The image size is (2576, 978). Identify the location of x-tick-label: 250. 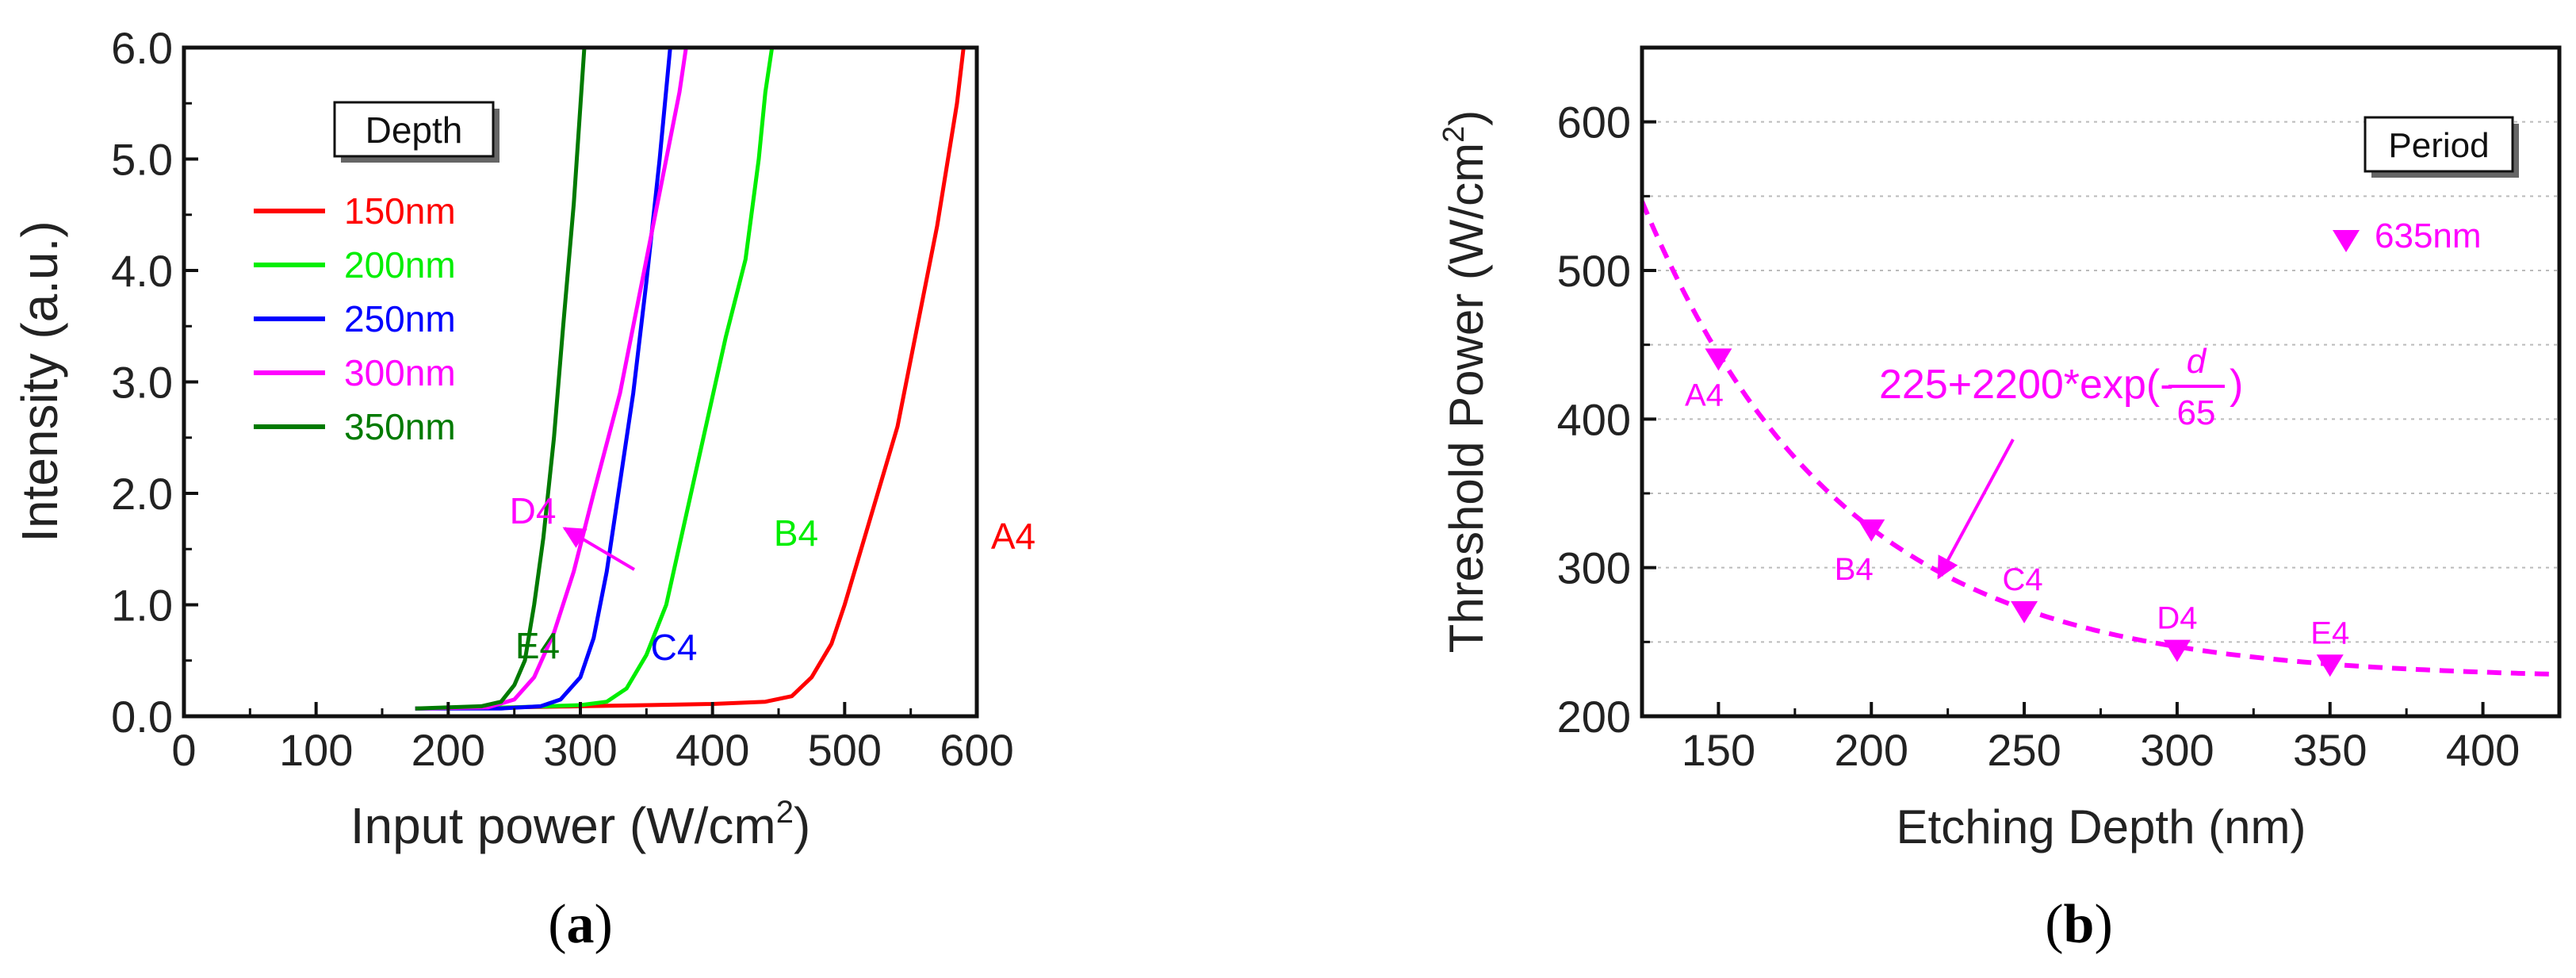
(2024, 750).